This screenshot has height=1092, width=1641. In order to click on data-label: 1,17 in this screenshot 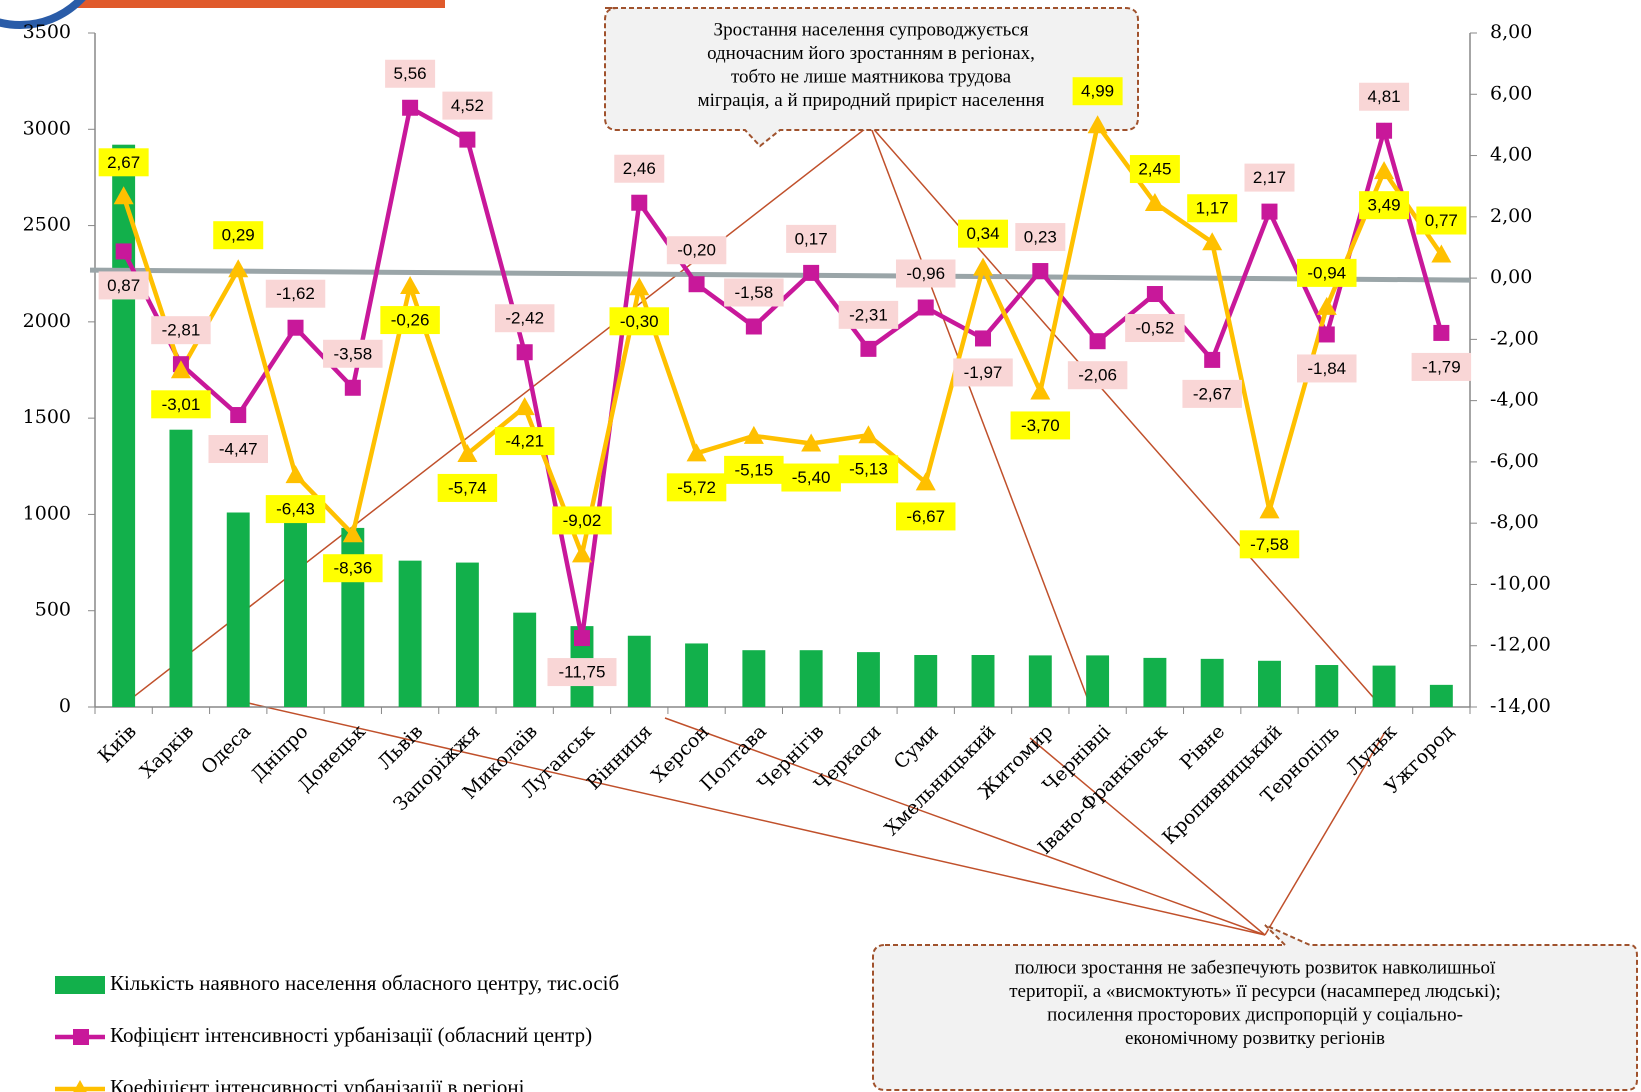, I will do `click(1212, 208)`.